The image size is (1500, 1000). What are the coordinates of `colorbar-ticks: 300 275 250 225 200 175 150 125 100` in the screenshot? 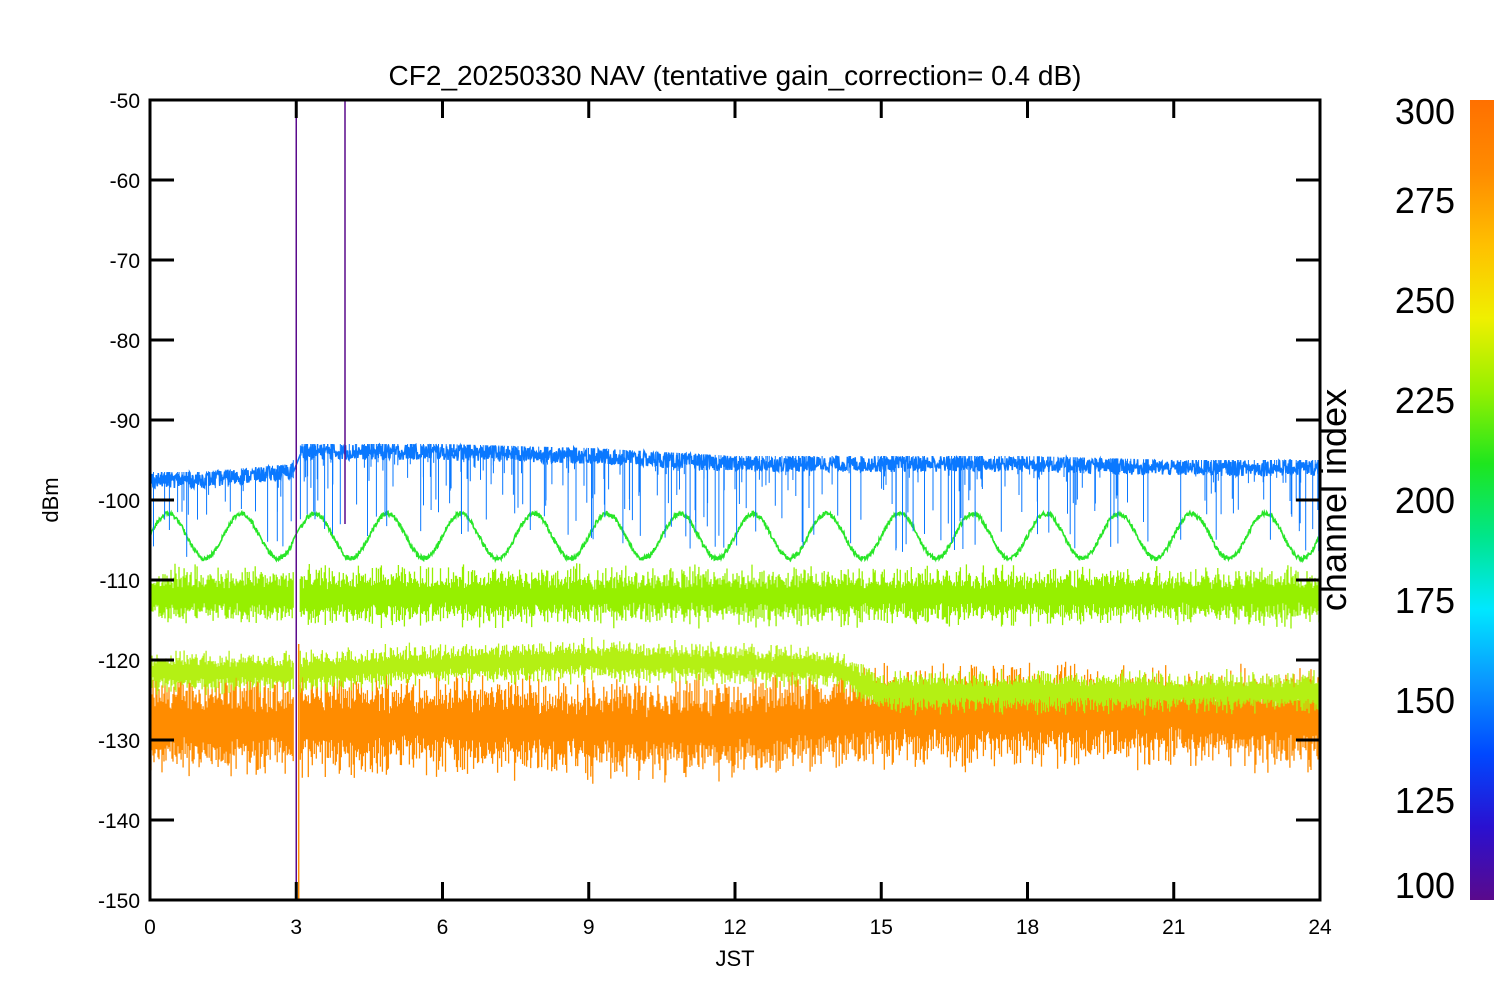 It's located at (1425, 498).